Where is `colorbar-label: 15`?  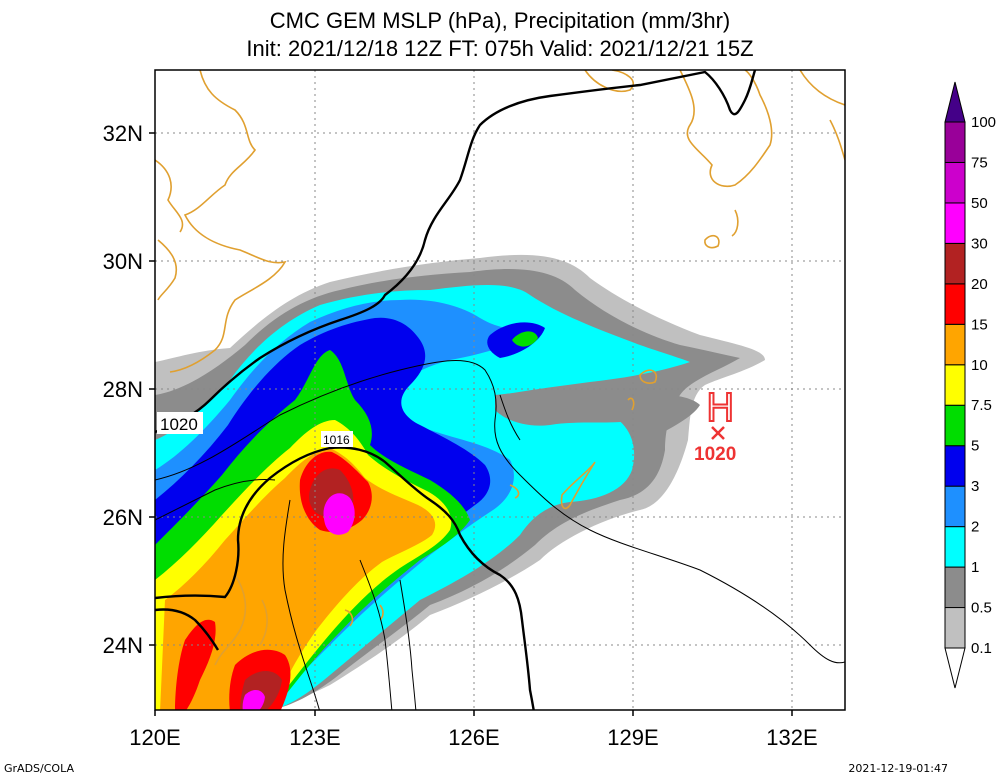 colorbar-label: 15 is located at coordinates (979, 324).